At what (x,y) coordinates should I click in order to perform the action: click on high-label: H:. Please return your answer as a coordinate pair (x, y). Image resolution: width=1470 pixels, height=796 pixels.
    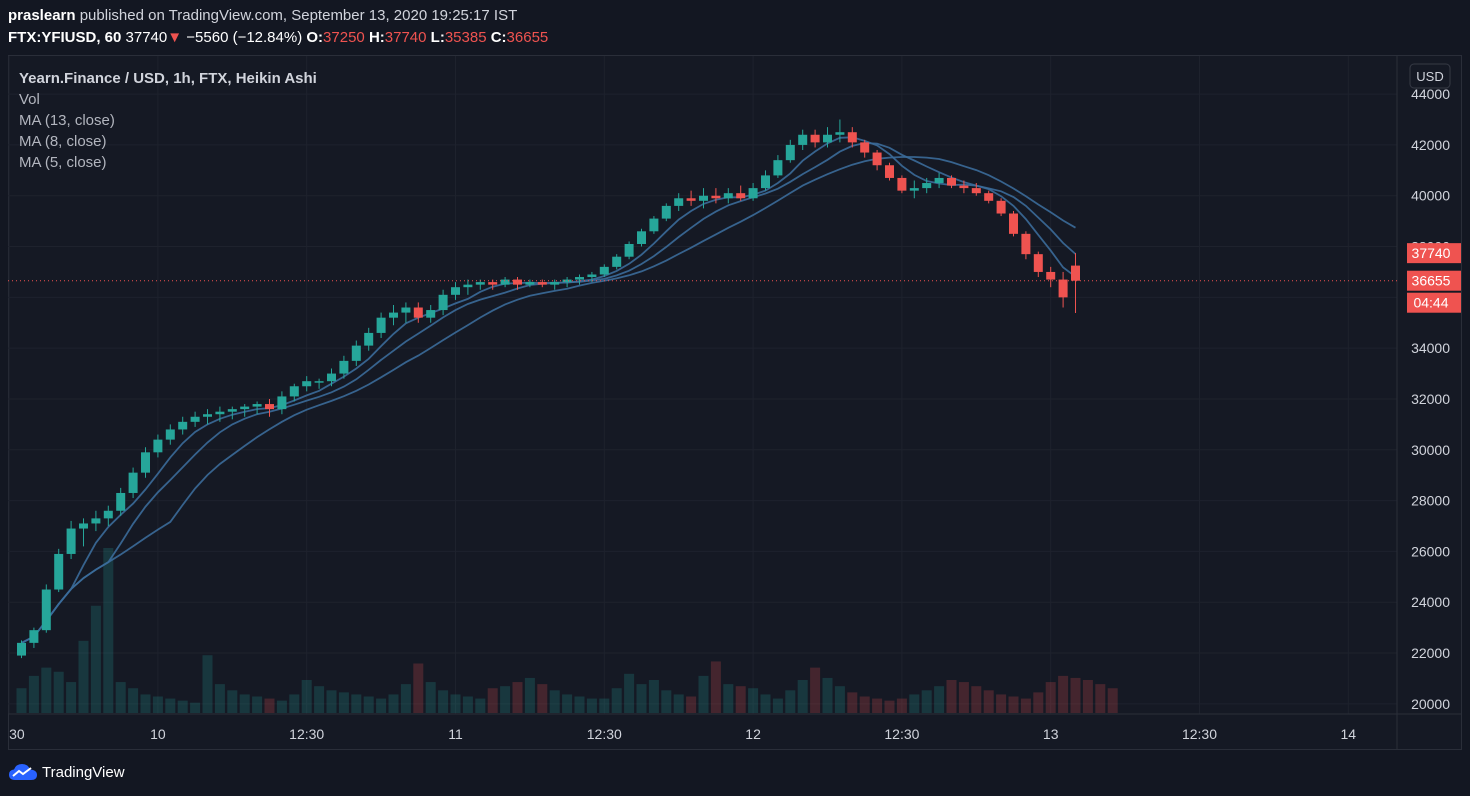
    Looking at the image, I should click on (376, 37).